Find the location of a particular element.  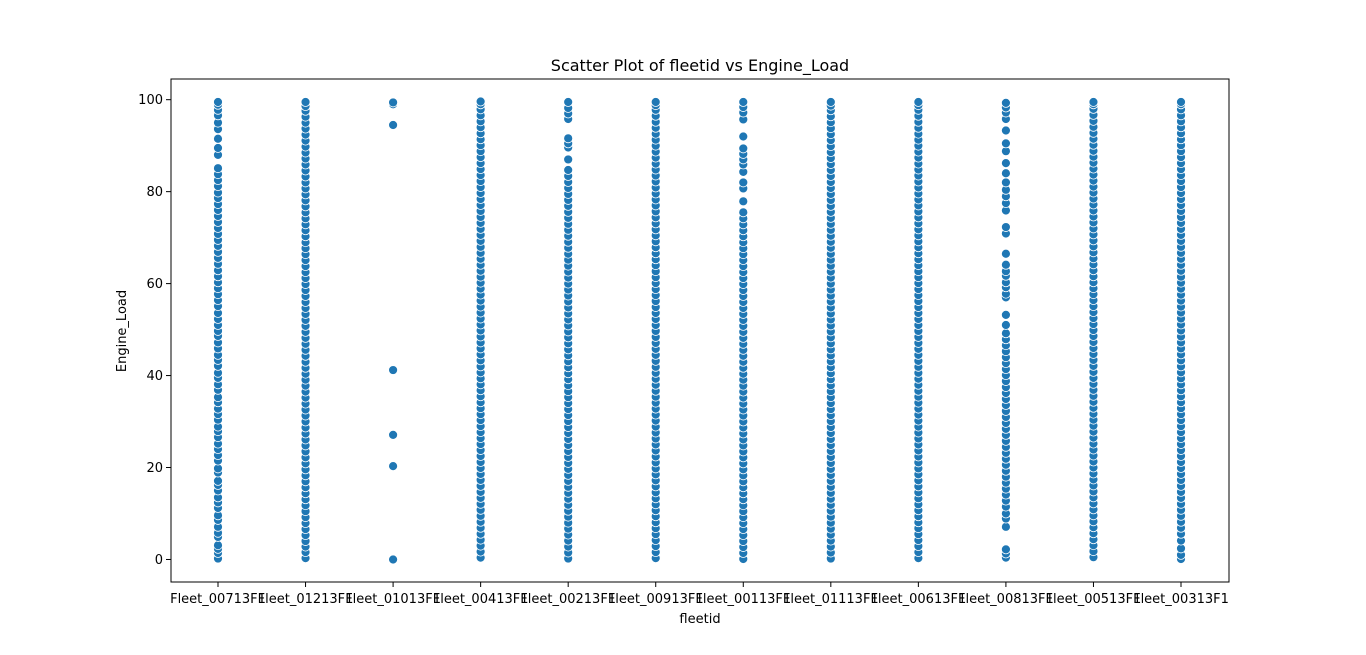

chart-title: Scatter Plot of fleetid vs Engine_Load is located at coordinates (700, 66).